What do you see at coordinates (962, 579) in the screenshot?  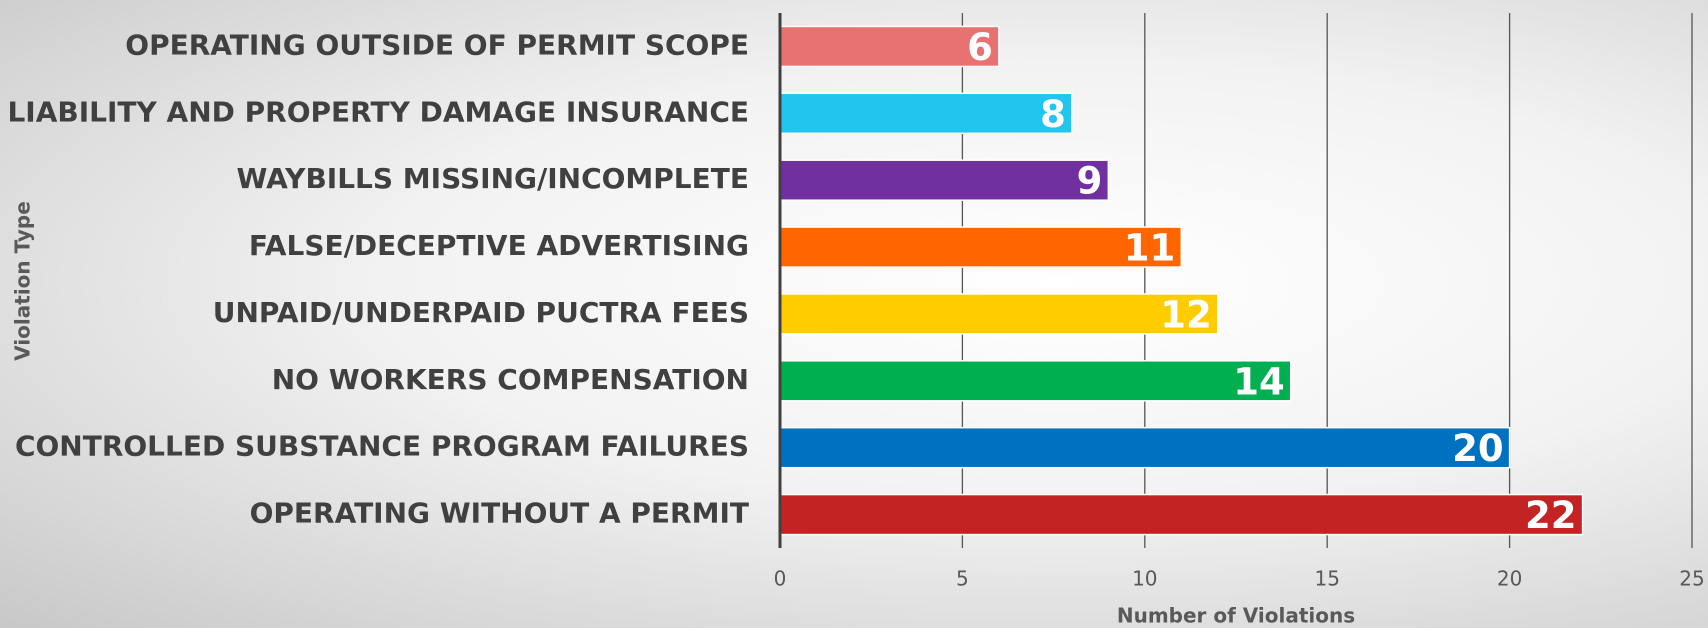 I see `x-tick-label: 5` at bounding box center [962, 579].